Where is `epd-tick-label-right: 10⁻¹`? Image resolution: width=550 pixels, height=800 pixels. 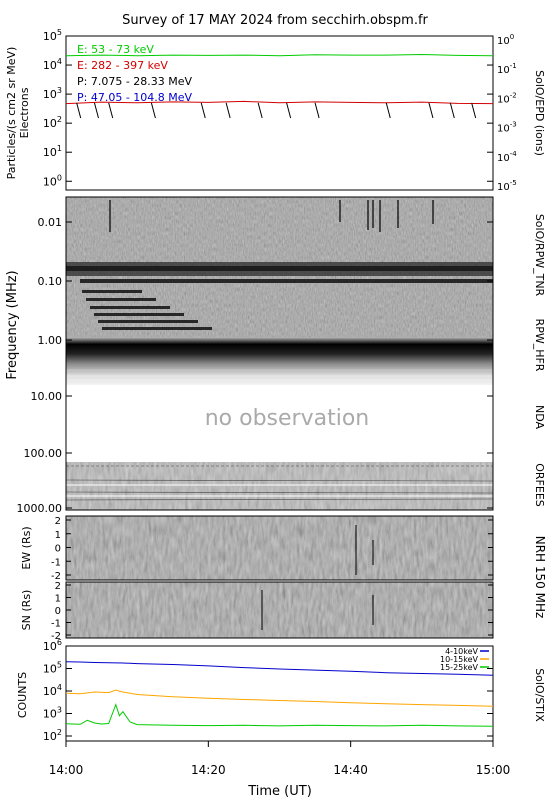 epd-tick-label-right: 10⁻¹ is located at coordinates (507, 69).